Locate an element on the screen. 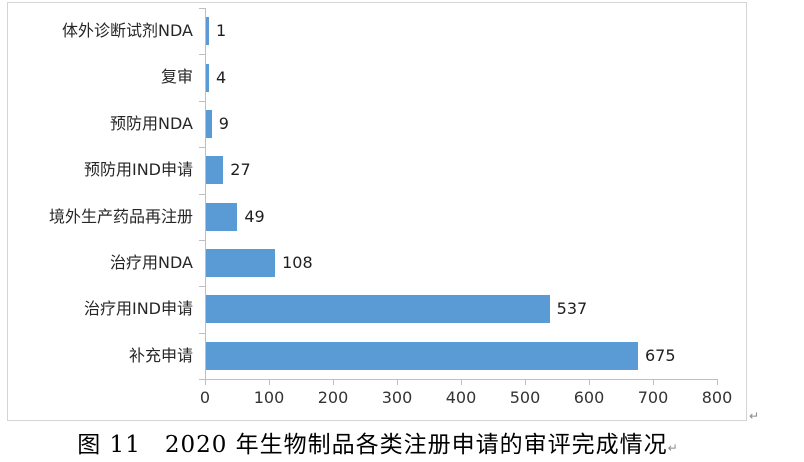  x-axis-tick-label: 100 is located at coordinates (269, 397).